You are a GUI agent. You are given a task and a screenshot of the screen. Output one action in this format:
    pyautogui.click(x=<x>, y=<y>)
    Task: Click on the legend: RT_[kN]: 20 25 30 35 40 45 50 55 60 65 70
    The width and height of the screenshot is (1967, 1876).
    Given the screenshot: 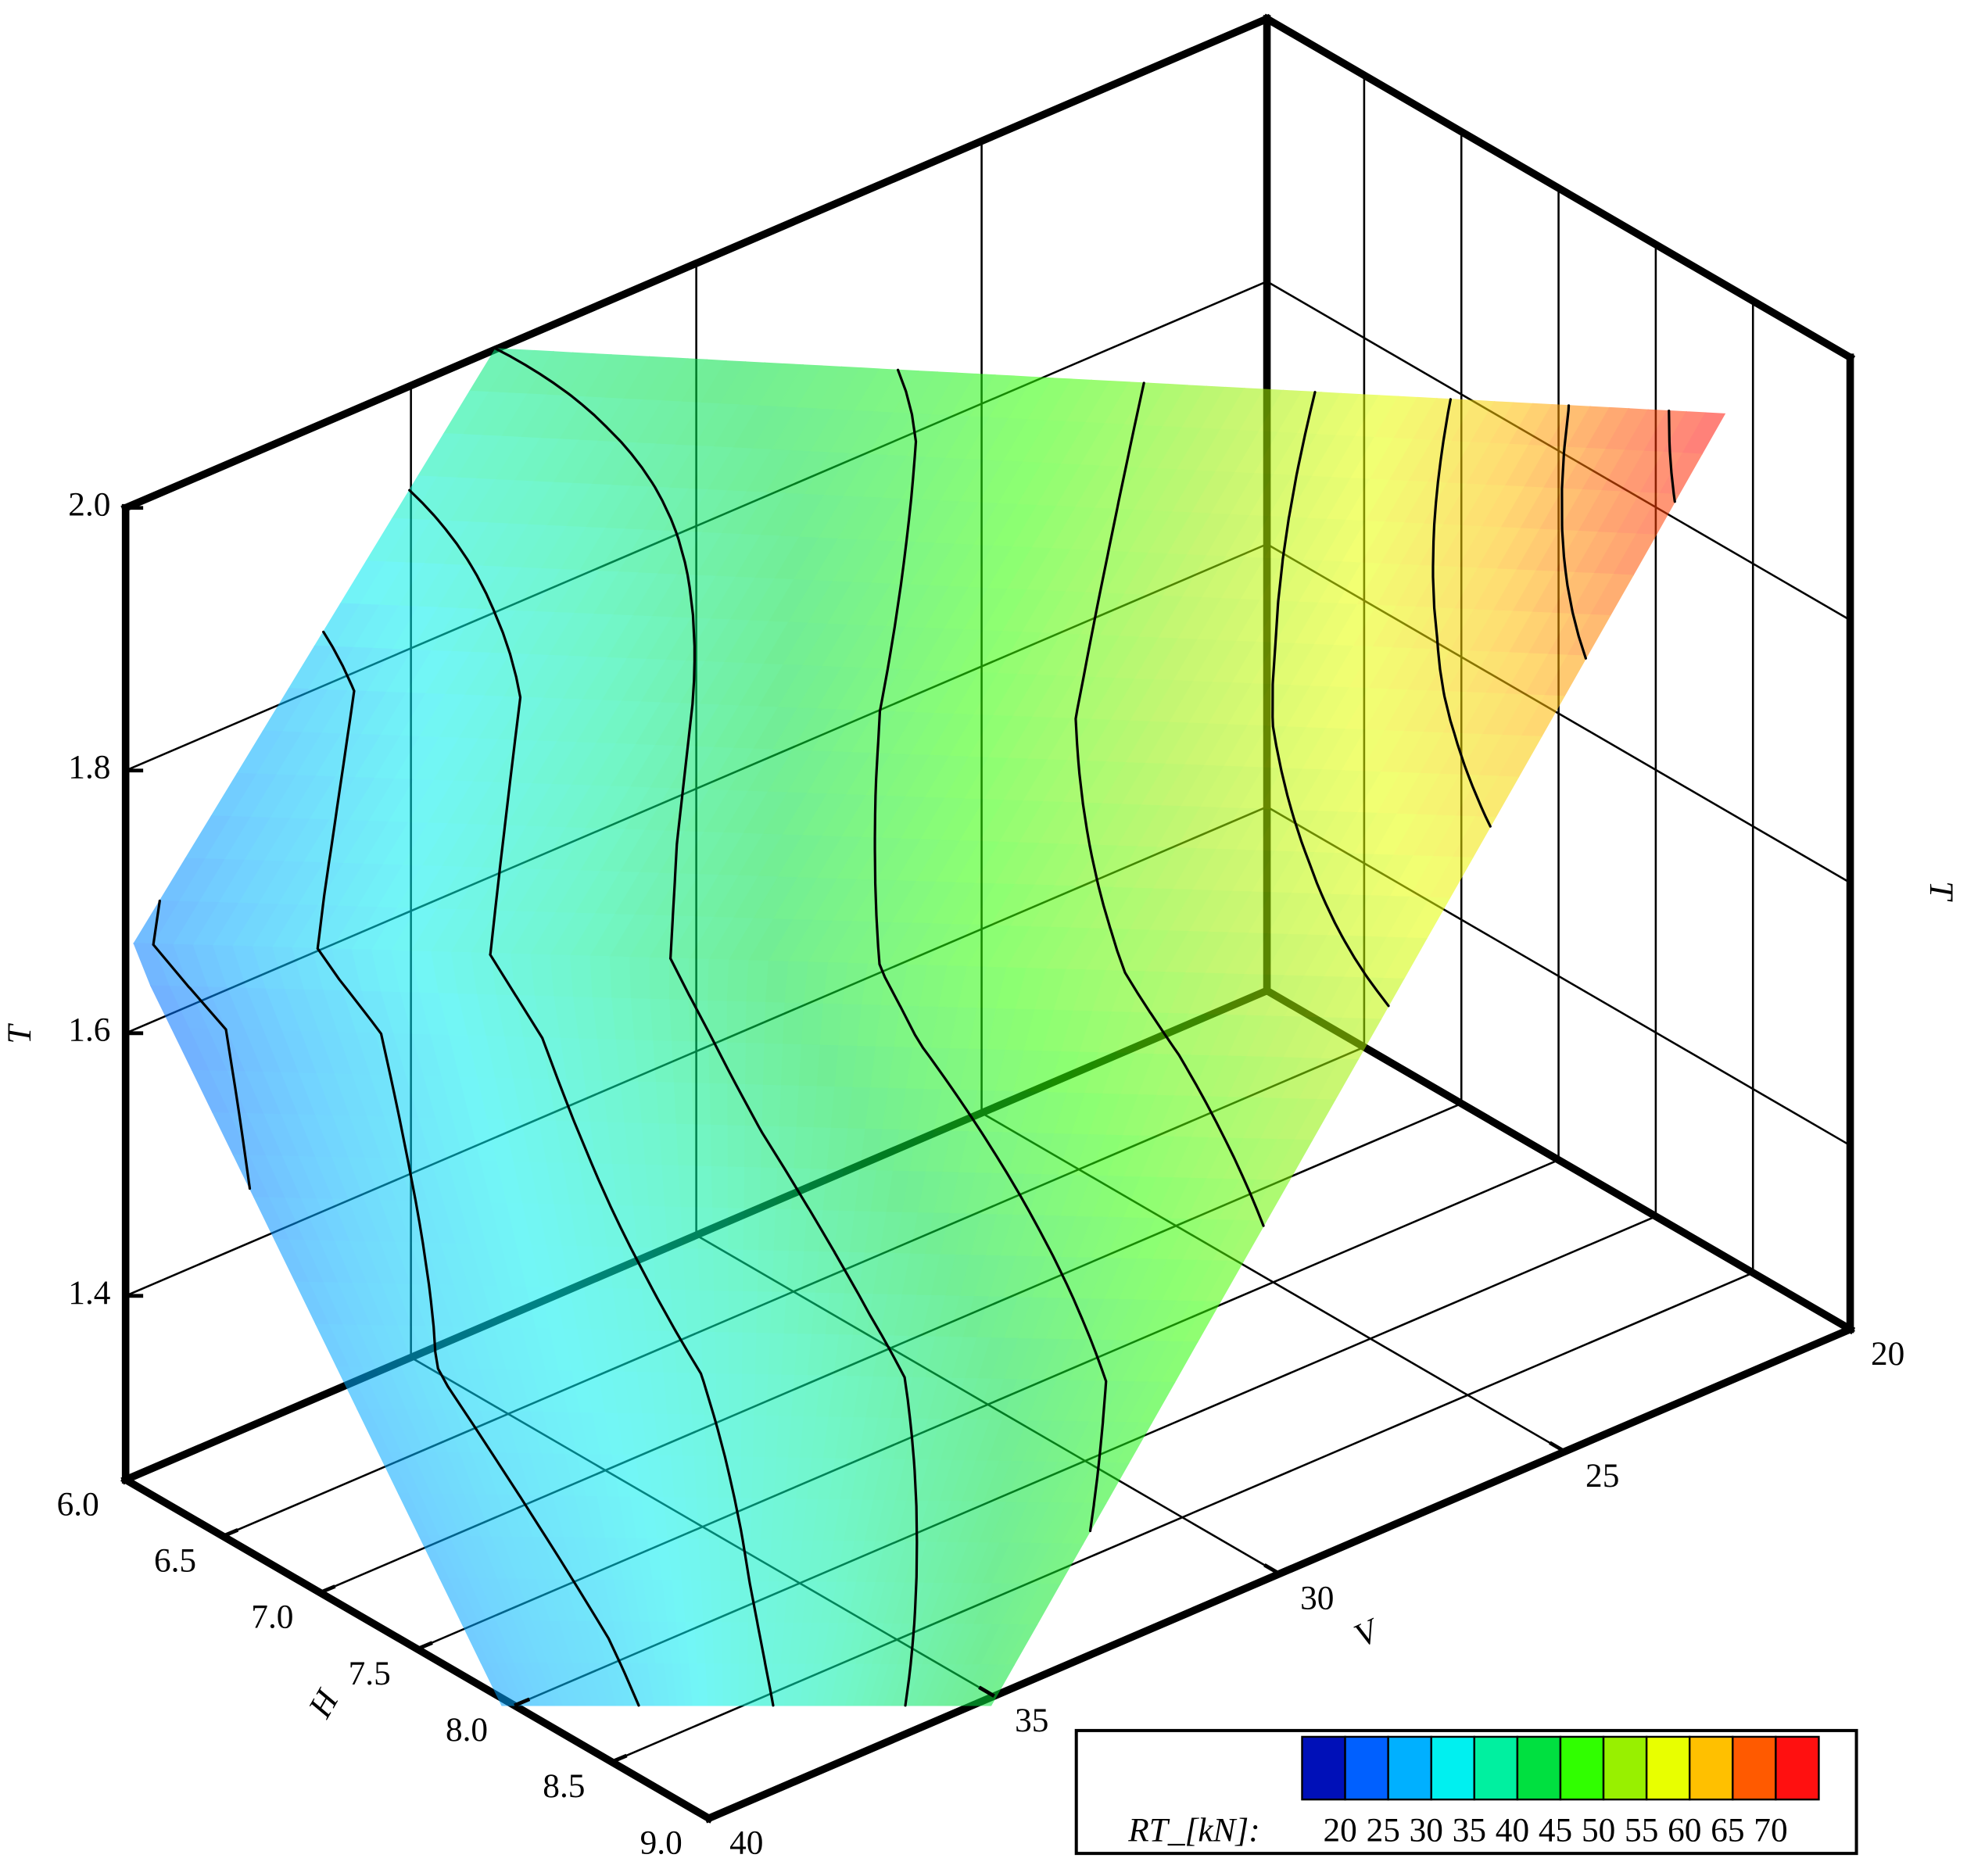 What is the action you would take?
    pyautogui.click(x=1466, y=1792)
    